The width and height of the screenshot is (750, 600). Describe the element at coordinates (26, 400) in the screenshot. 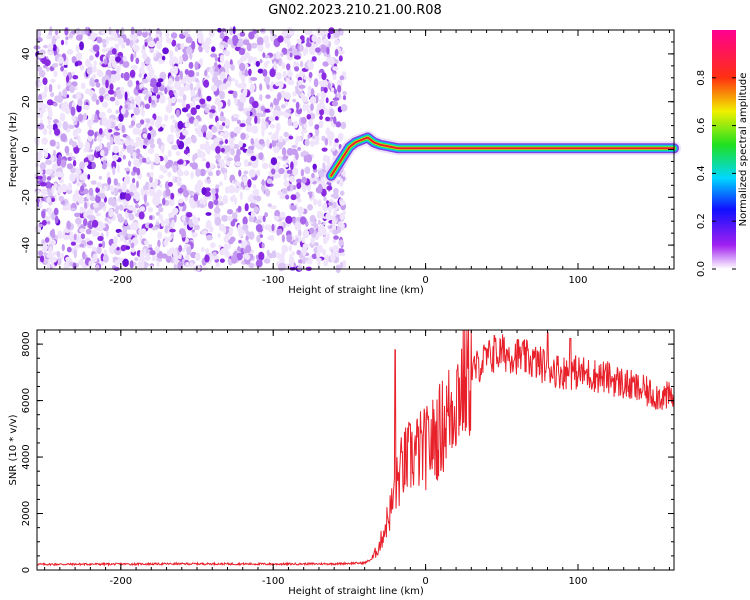

I see `y-tick-label: 6000` at that location.